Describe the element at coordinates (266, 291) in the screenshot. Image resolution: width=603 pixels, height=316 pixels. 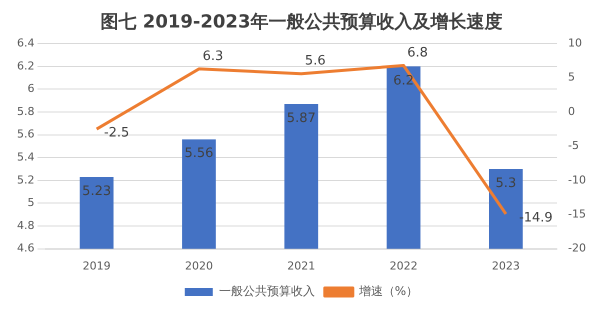
I see `legend-label: 一般公共预算收入` at that location.